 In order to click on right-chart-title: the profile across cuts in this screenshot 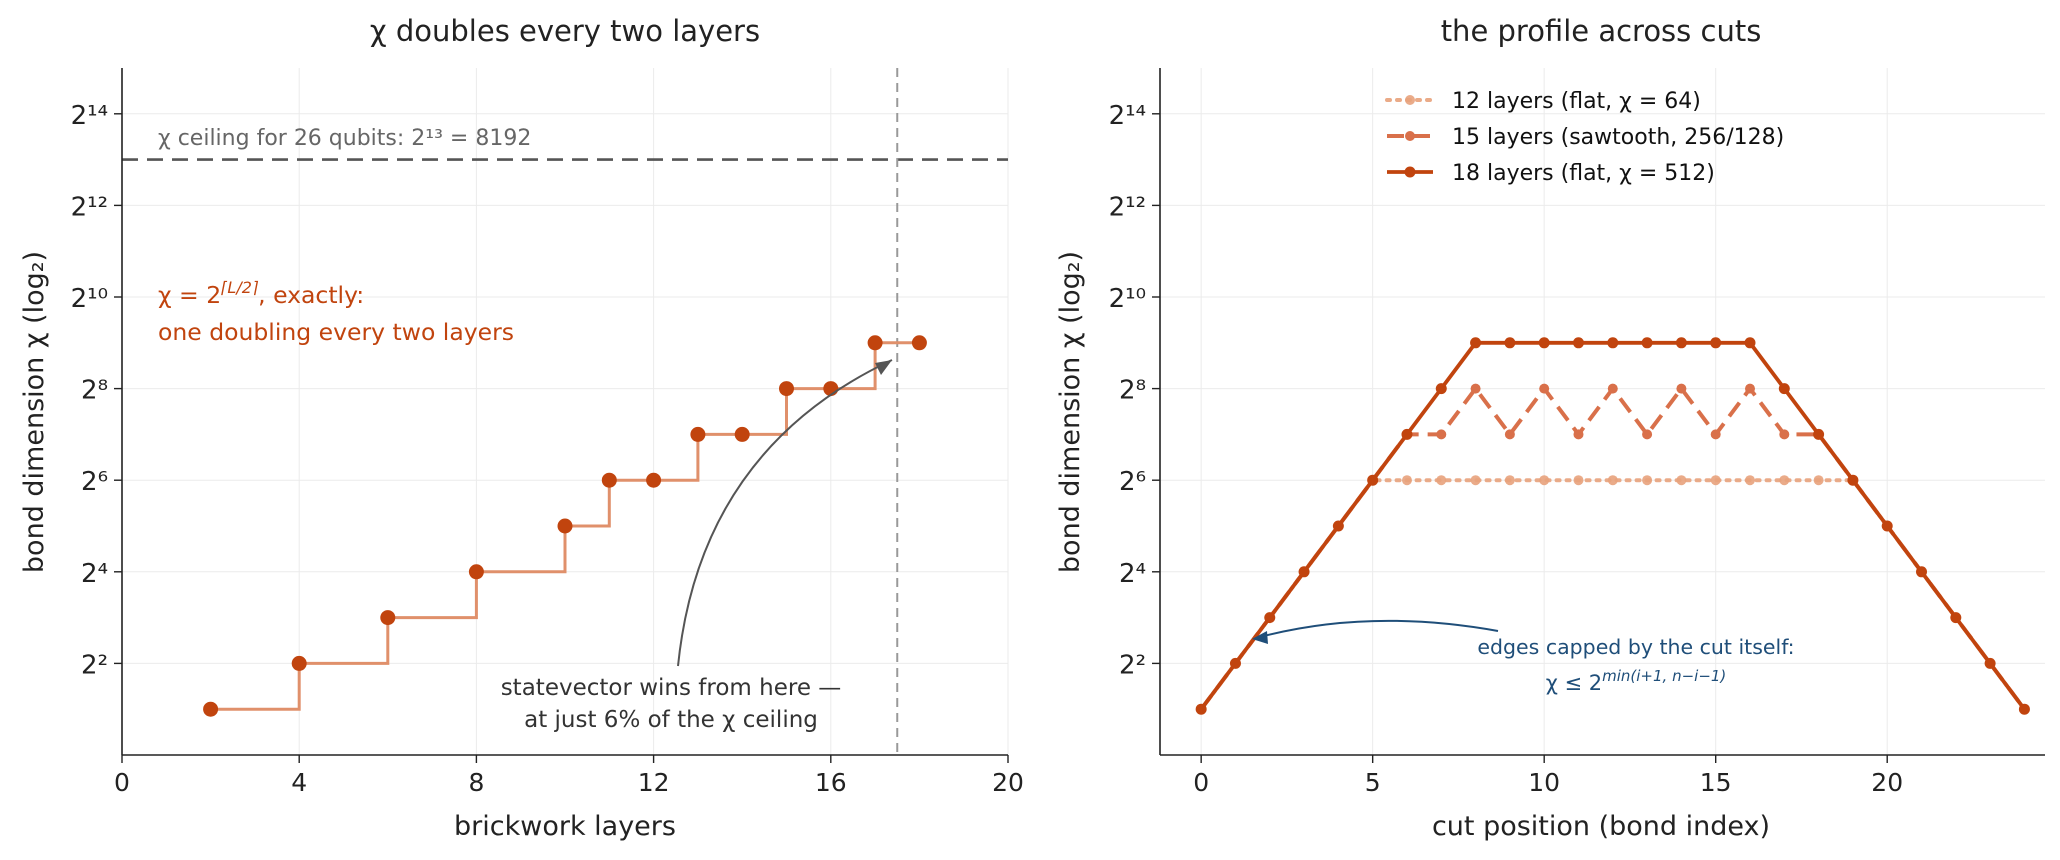, I will do `click(1601, 31)`.